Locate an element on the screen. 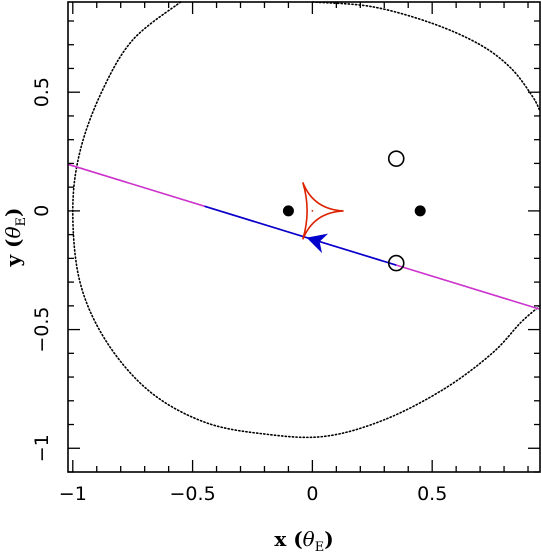 The width and height of the screenshot is (541, 555). y-tick-label-3: 0.5 is located at coordinates (42, 92).